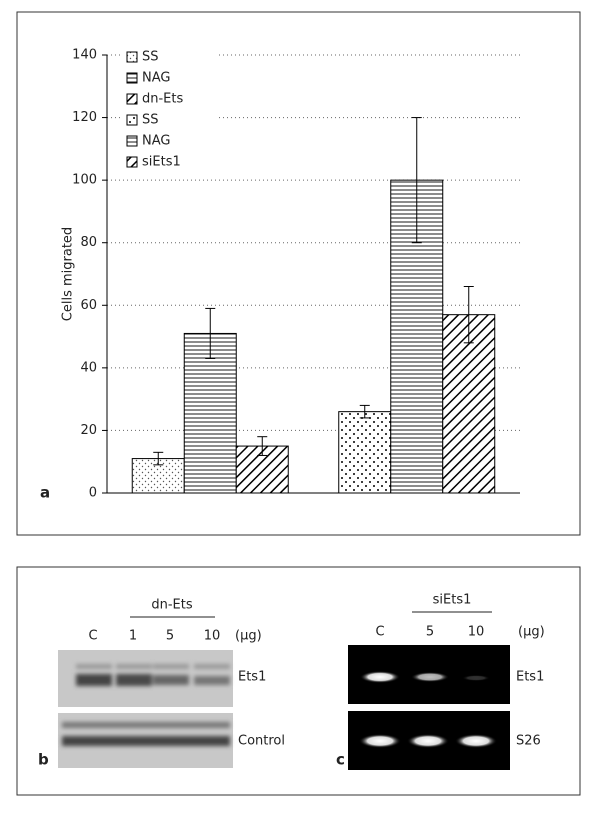  Describe the element at coordinates (133, 636) in the screenshot. I see `lane-label: 1` at that location.